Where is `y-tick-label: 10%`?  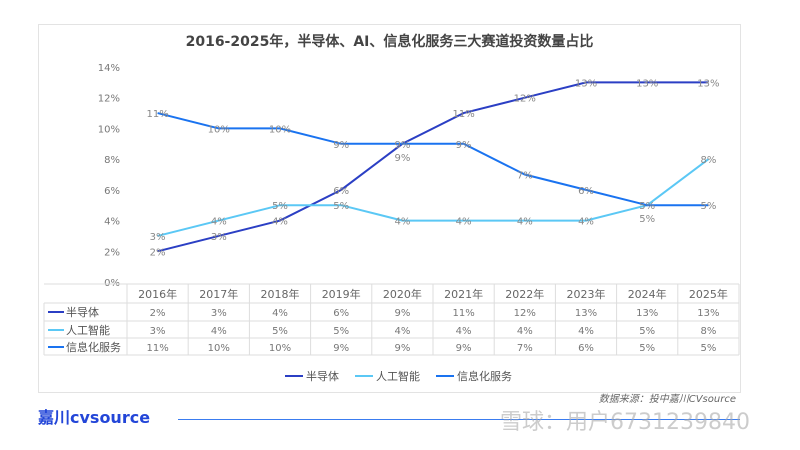
y-tick-label: 10% is located at coordinates (109, 129).